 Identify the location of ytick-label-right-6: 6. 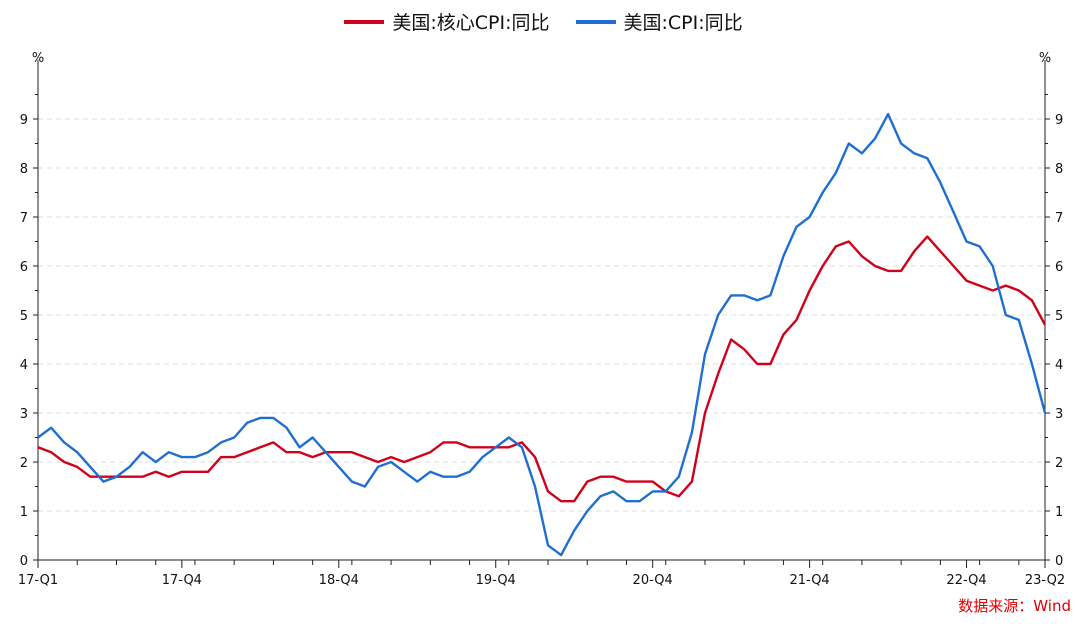
(1059, 267).